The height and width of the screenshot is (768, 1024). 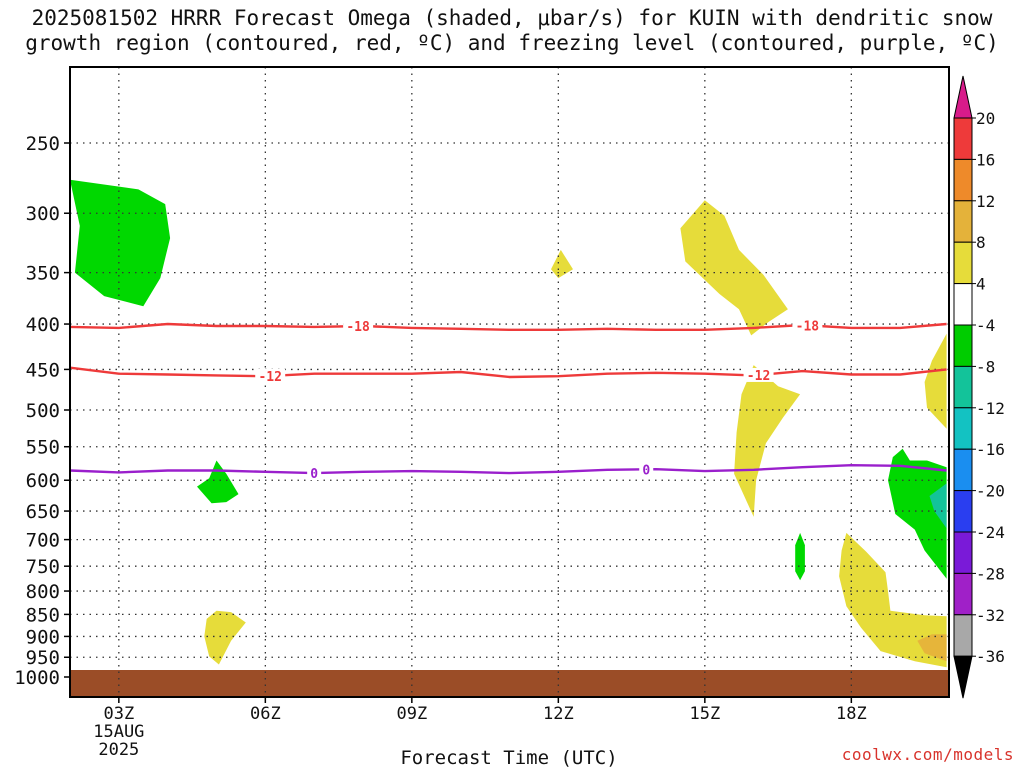 I want to click on colorbar-bottom-arrow, so click(x=963, y=677).